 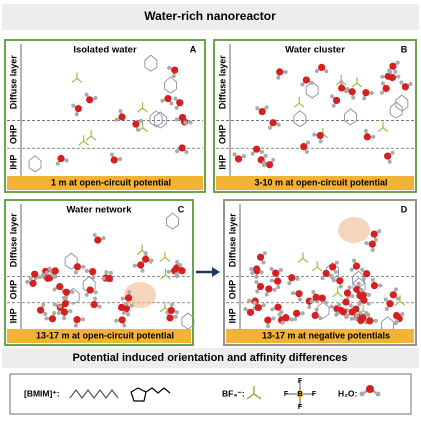 What do you see at coordinates (404, 209) in the screenshot?
I see `panel-letter: D` at bounding box center [404, 209].